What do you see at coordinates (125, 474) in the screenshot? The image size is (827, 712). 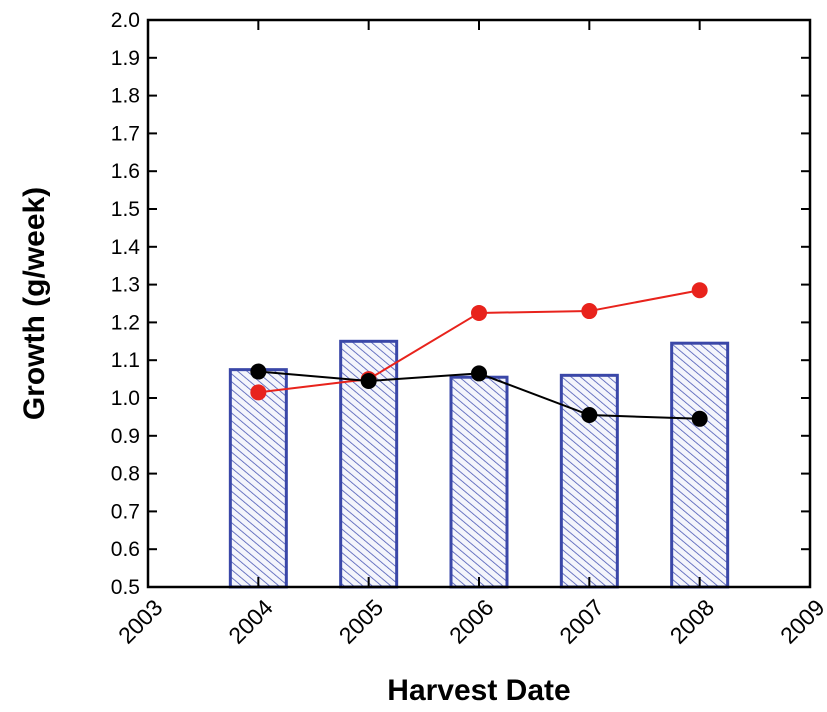 I see `y-tick-label: 0.8` at bounding box center [125, 474].